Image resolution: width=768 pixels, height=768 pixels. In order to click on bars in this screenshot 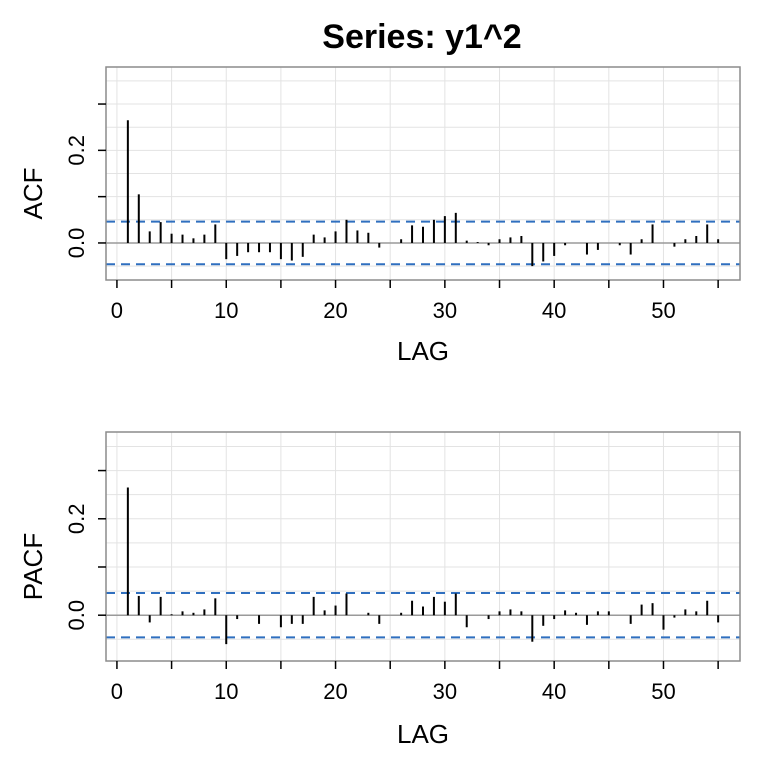, I will do `click(423, 193)`.